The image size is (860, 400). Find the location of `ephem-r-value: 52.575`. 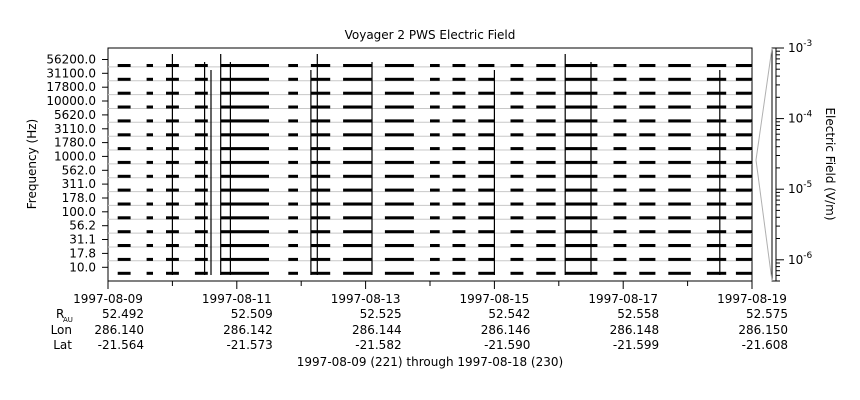

ephem-r-value: 52.575 is located at coordinates (767, 314).